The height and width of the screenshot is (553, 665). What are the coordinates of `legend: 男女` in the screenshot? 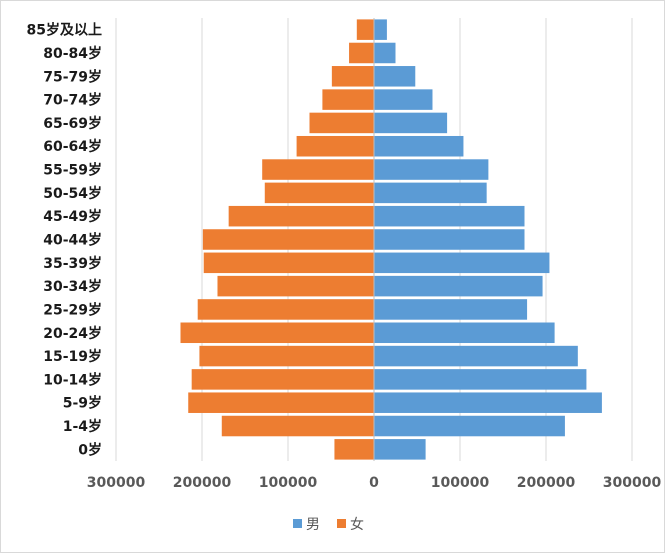 It's located at (328, 524).